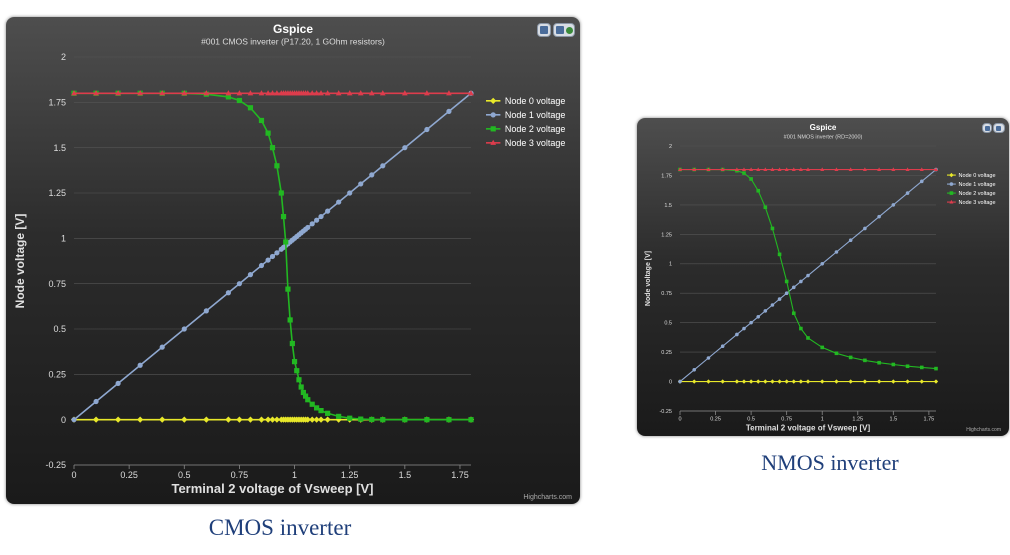 Image resolution: width=1010 pixels, height=555 pixels. What do you see at coordinates (977, 203) in the screenshot?
I see `legend-label: Node 3 voltage` at bounding box center [977, 203].